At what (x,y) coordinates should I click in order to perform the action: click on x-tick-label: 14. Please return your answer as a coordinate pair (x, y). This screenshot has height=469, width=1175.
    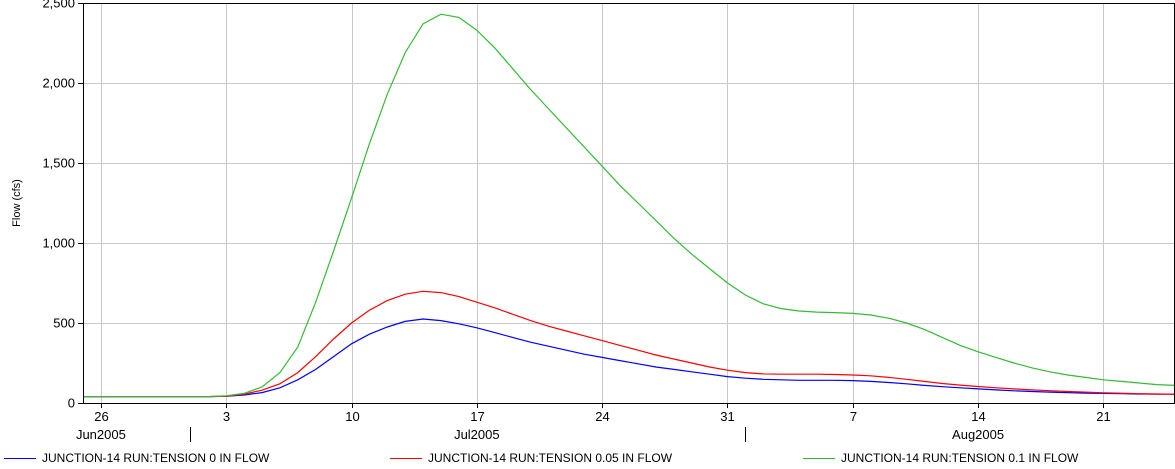
    Looking at the image, I should click on (978, 416).